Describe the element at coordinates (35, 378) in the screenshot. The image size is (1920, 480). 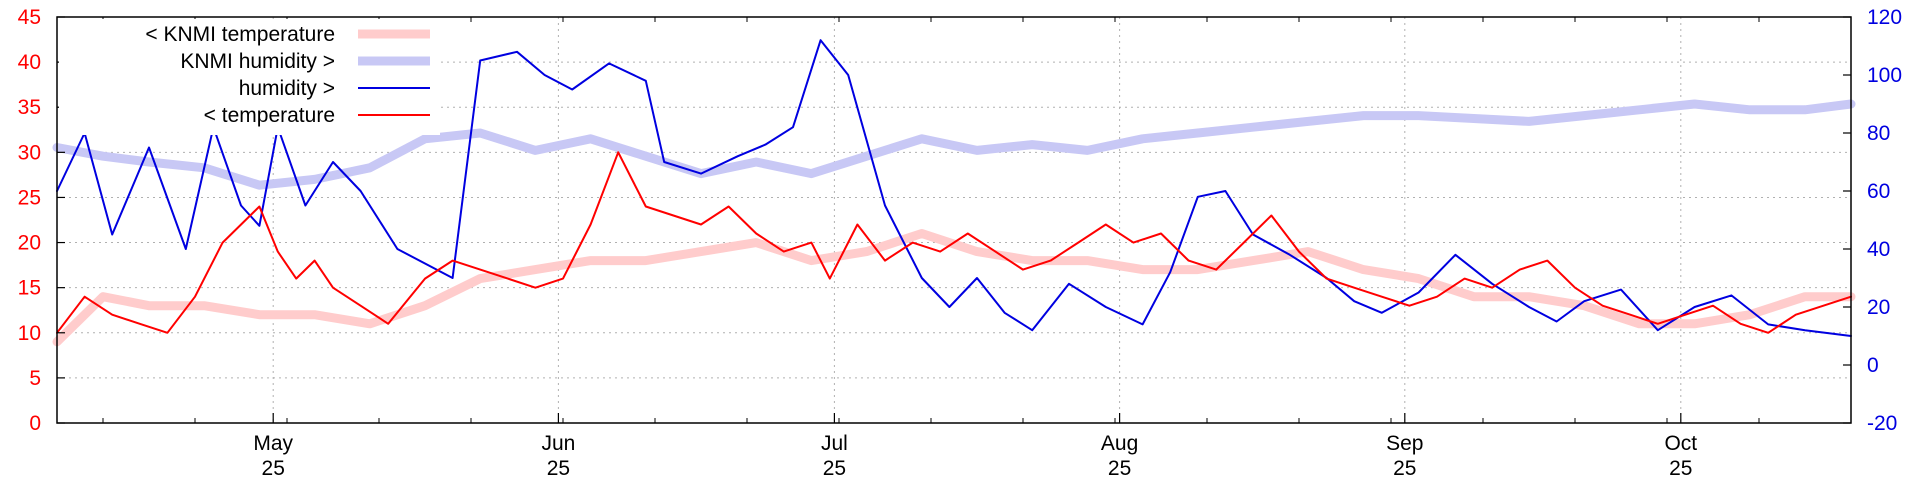
I see `y-left-tick-label: 5` at that location.